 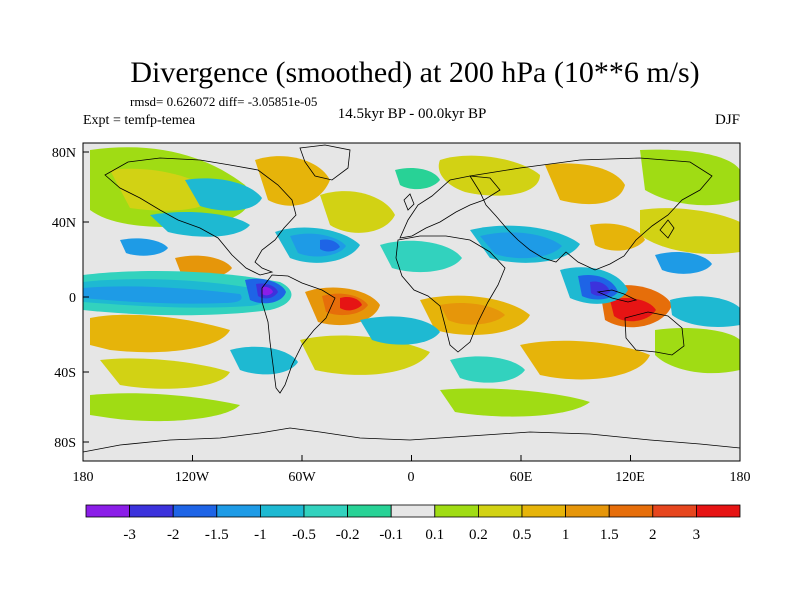 What do you see at coordinates (298, 334) in the screenshot?
I see `coast-south-america` at bounding box center [298, 334].